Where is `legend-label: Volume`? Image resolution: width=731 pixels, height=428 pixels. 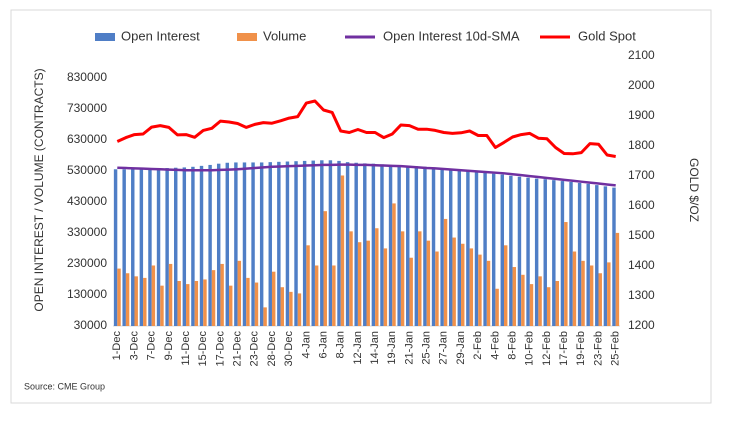 legend-label: Volume is located at coordinates (284, 35).